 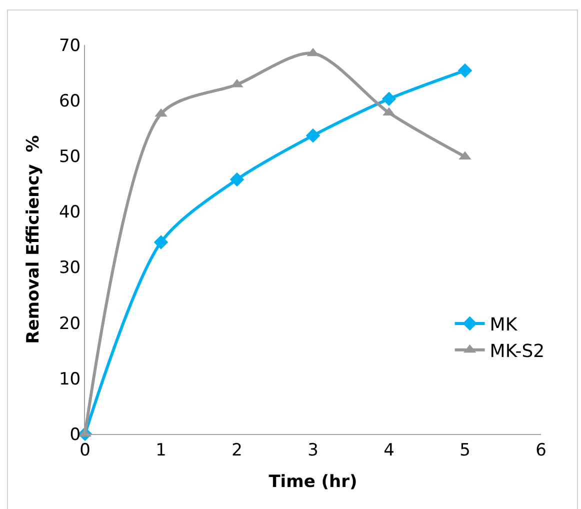 What do you see at coordinates (313, 482) in the screenshot?
I see `x-axis-title: Time (hr)` at bounding box center [313, 482].